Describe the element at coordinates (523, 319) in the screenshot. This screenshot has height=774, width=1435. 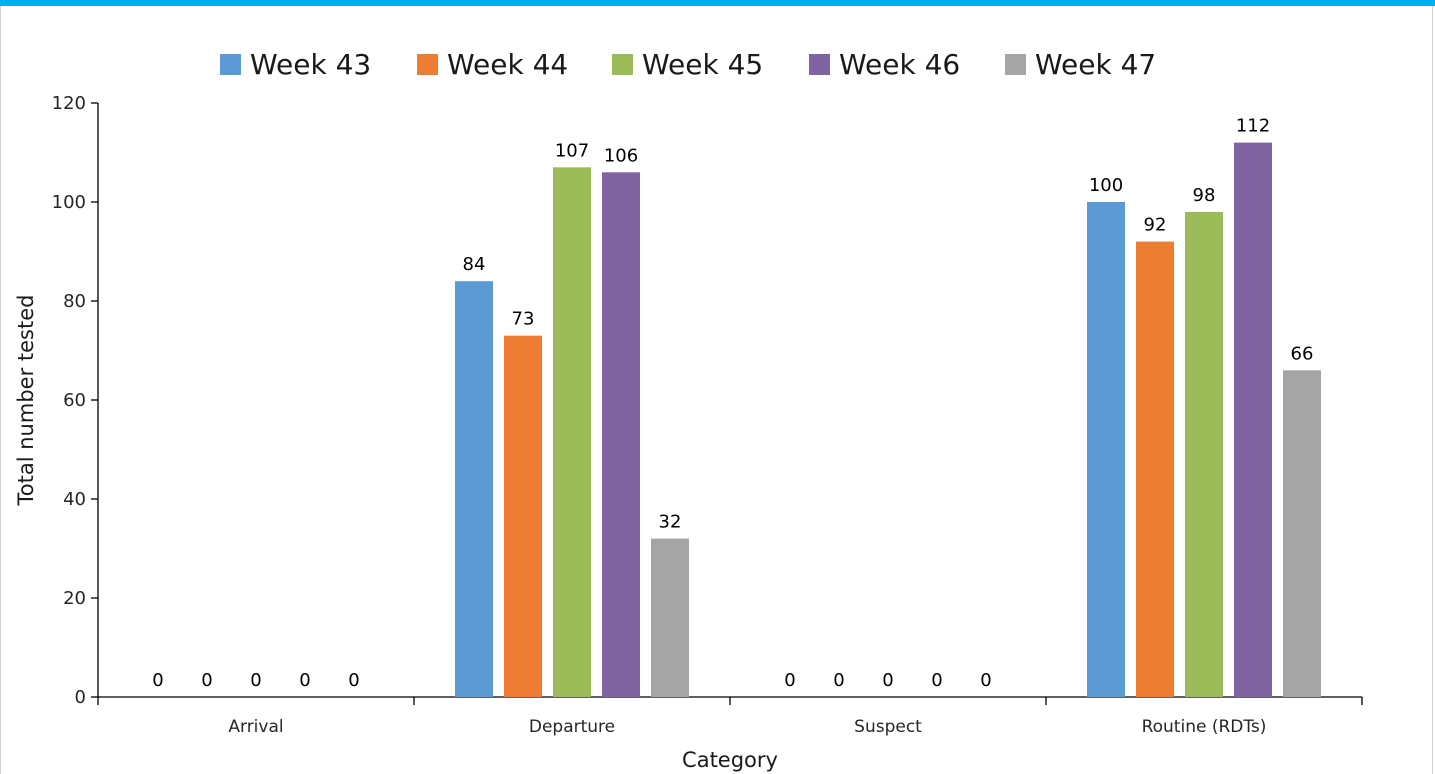
I see `bar-value-label: 73` at that location.